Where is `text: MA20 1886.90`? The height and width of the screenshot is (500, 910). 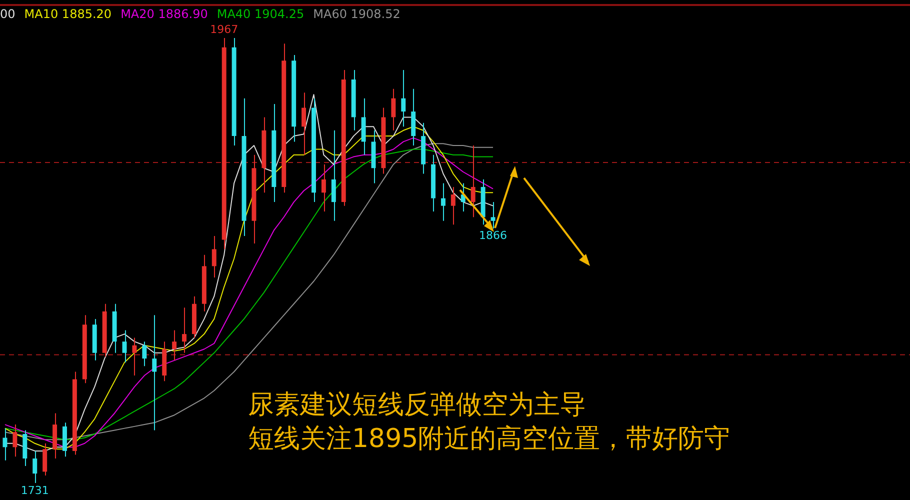 text: MA20 1886.90 is located at coordinates (164, 14).